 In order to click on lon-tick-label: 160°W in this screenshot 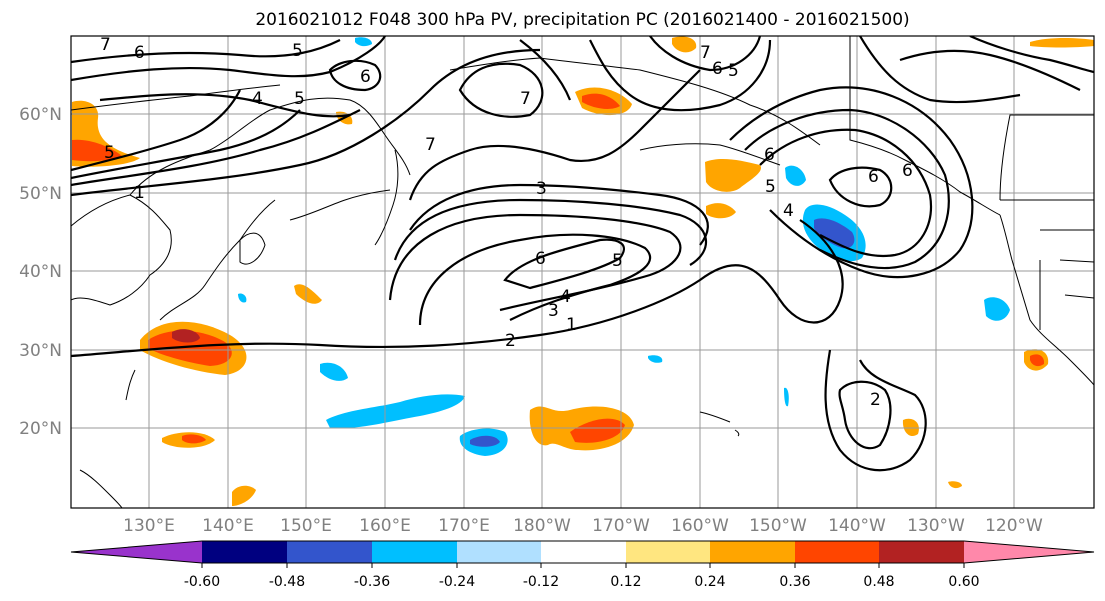, I will do `click(700, 526)`.